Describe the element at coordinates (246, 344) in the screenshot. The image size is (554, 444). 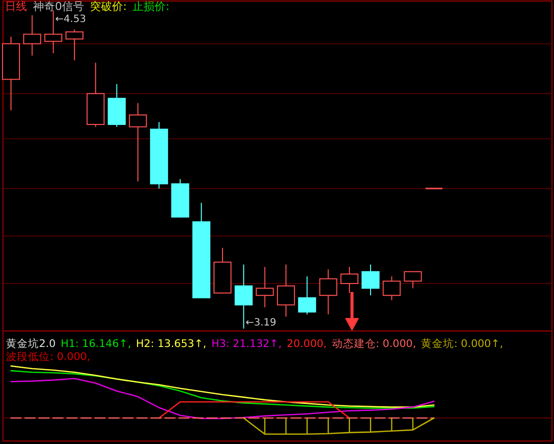
I see `text: H3: 21.132↑,` at that location.